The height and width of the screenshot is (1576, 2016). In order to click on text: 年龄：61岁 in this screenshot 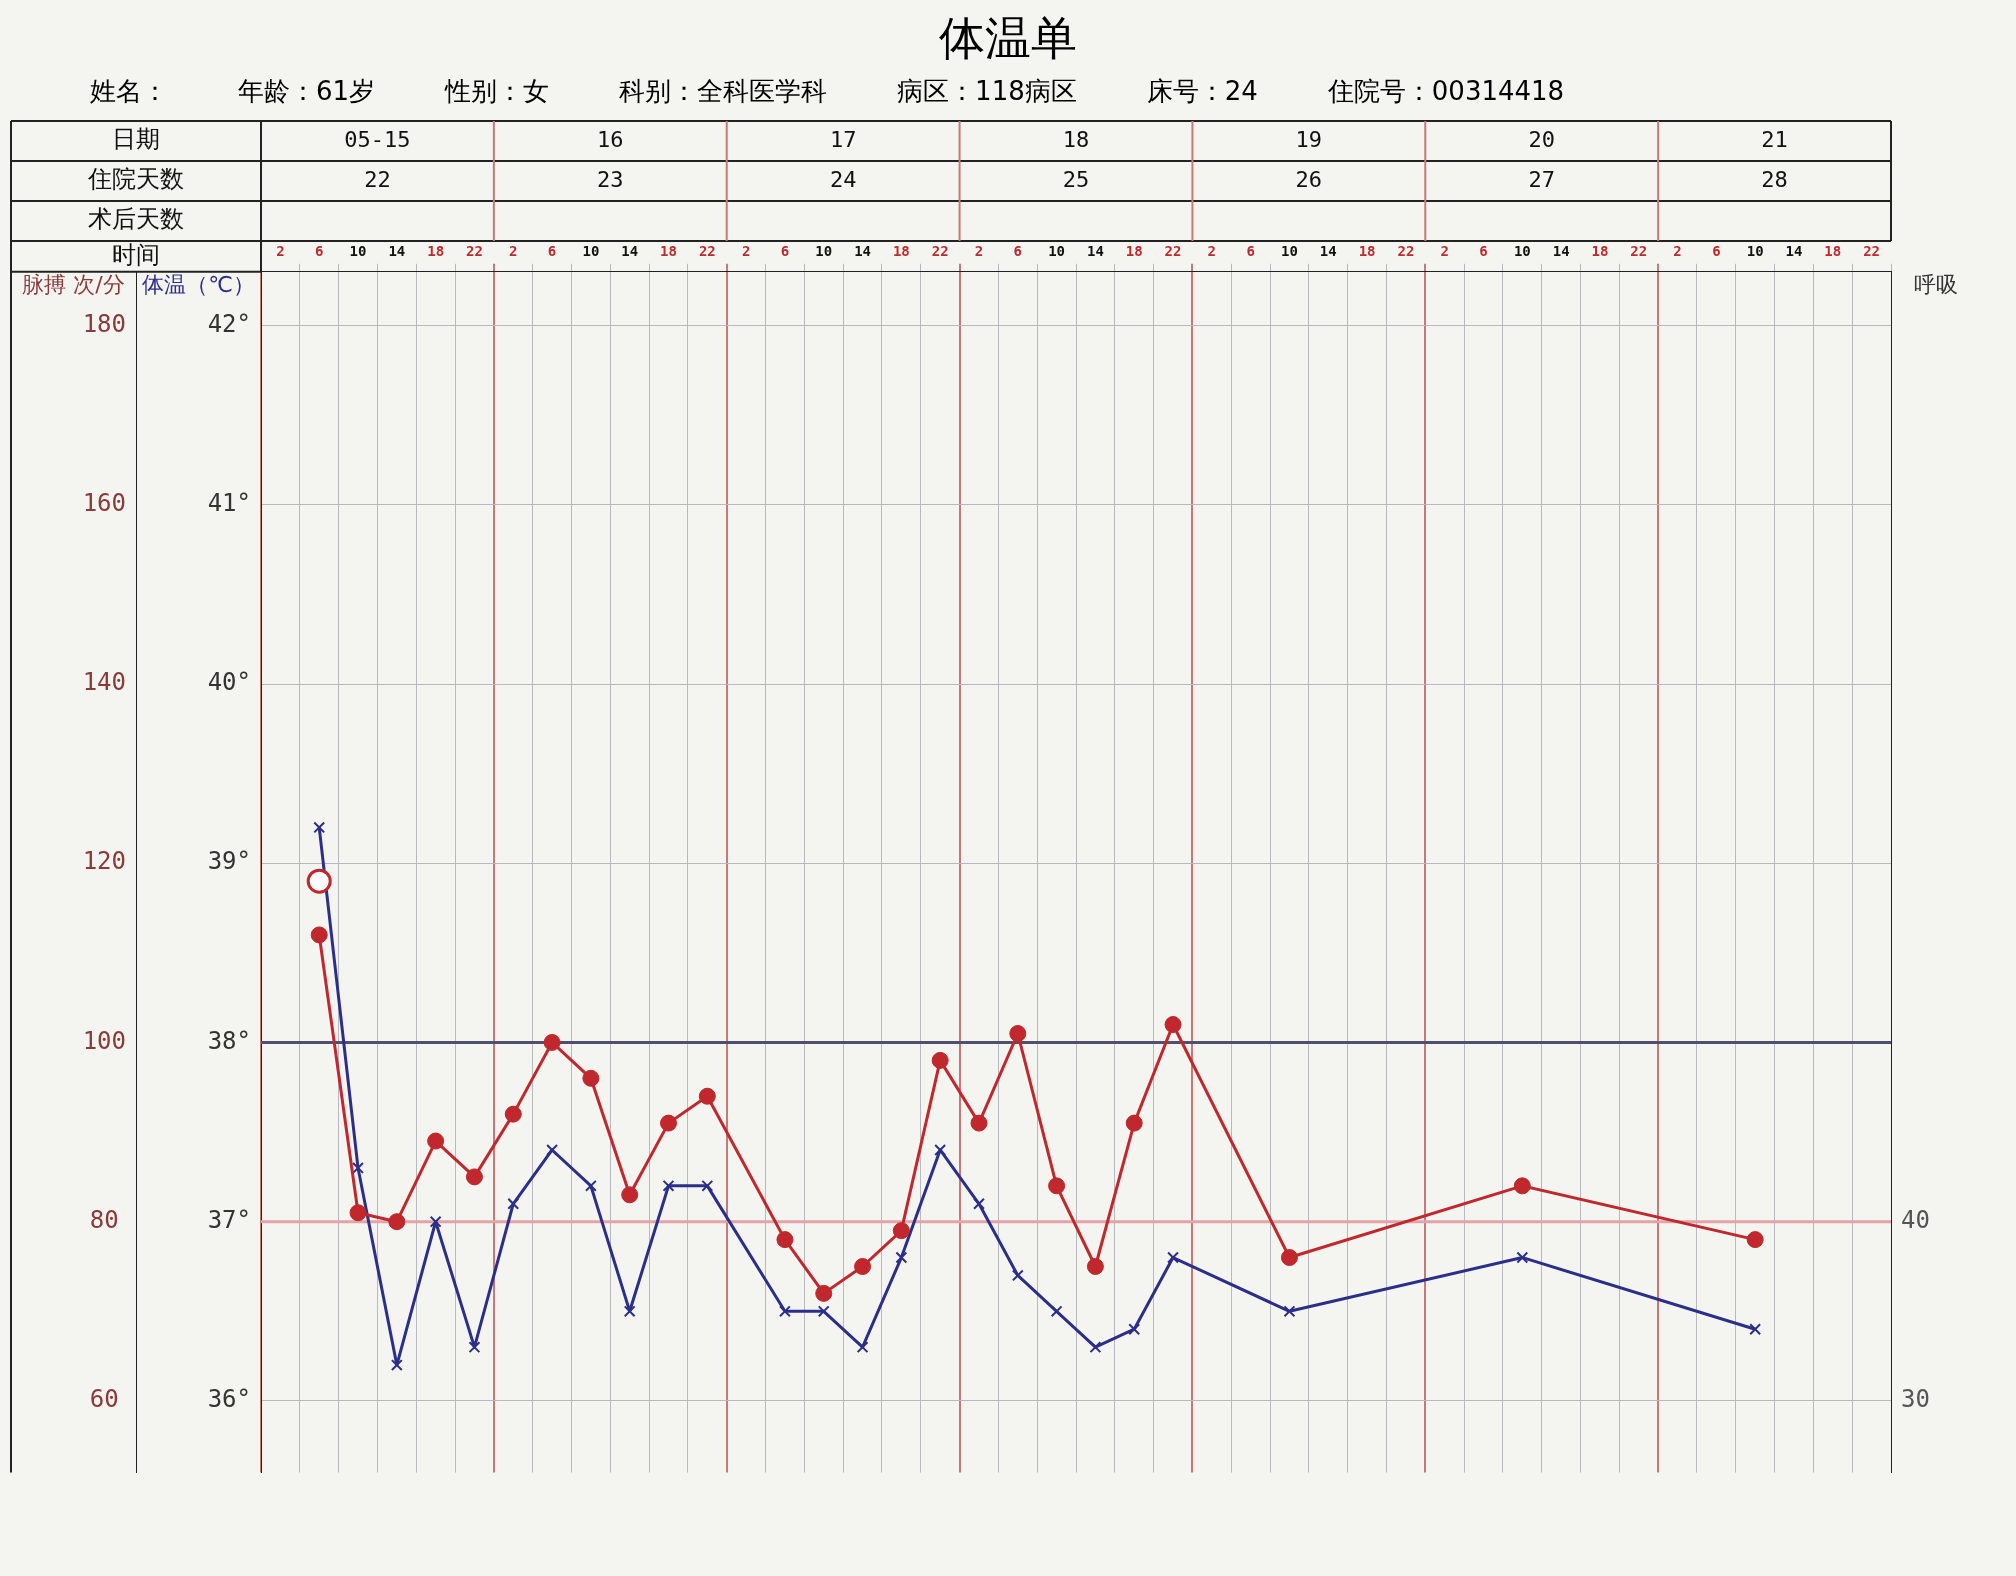, I will do `click(307, 91)`.